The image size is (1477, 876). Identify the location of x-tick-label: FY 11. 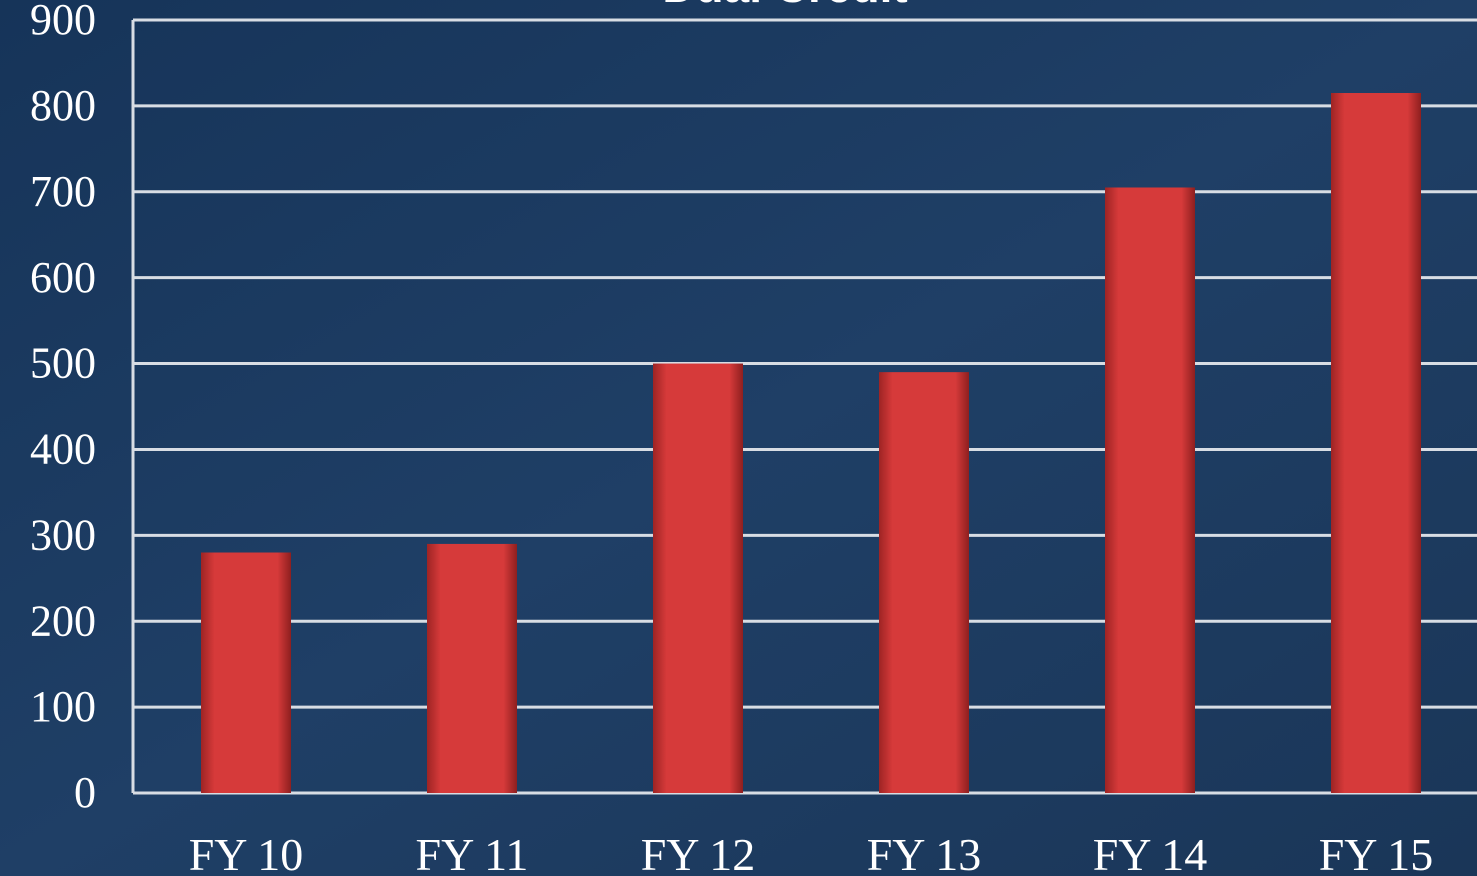
(472, 852).